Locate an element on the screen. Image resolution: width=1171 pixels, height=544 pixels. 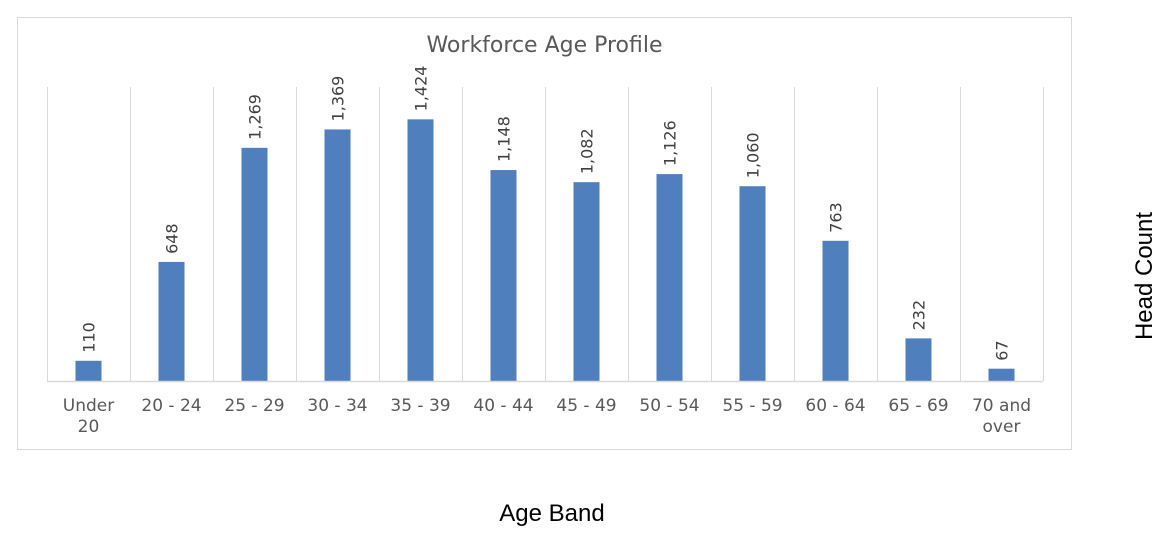
chart-title: Workforce Age Profile is located at coordinates (544, 45).